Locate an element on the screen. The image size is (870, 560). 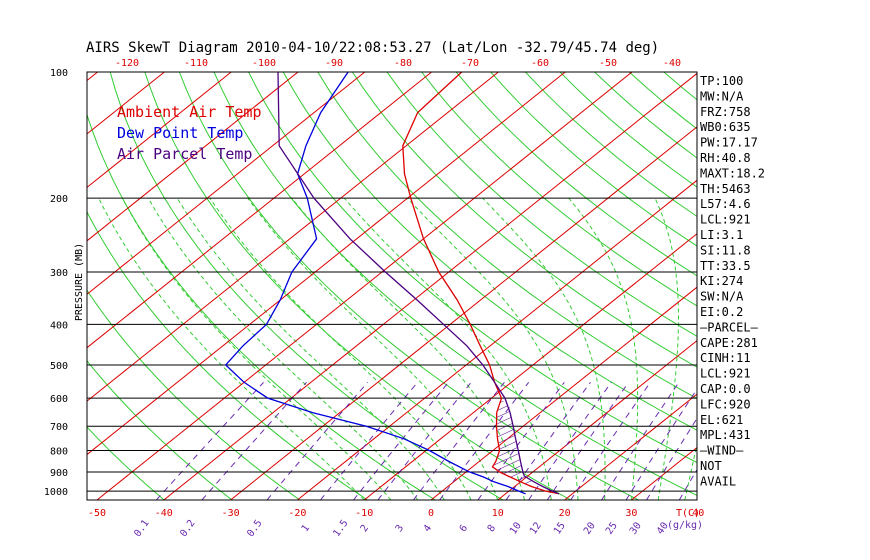
stat-line: MW:N/A is located at coordinates (722, 96).